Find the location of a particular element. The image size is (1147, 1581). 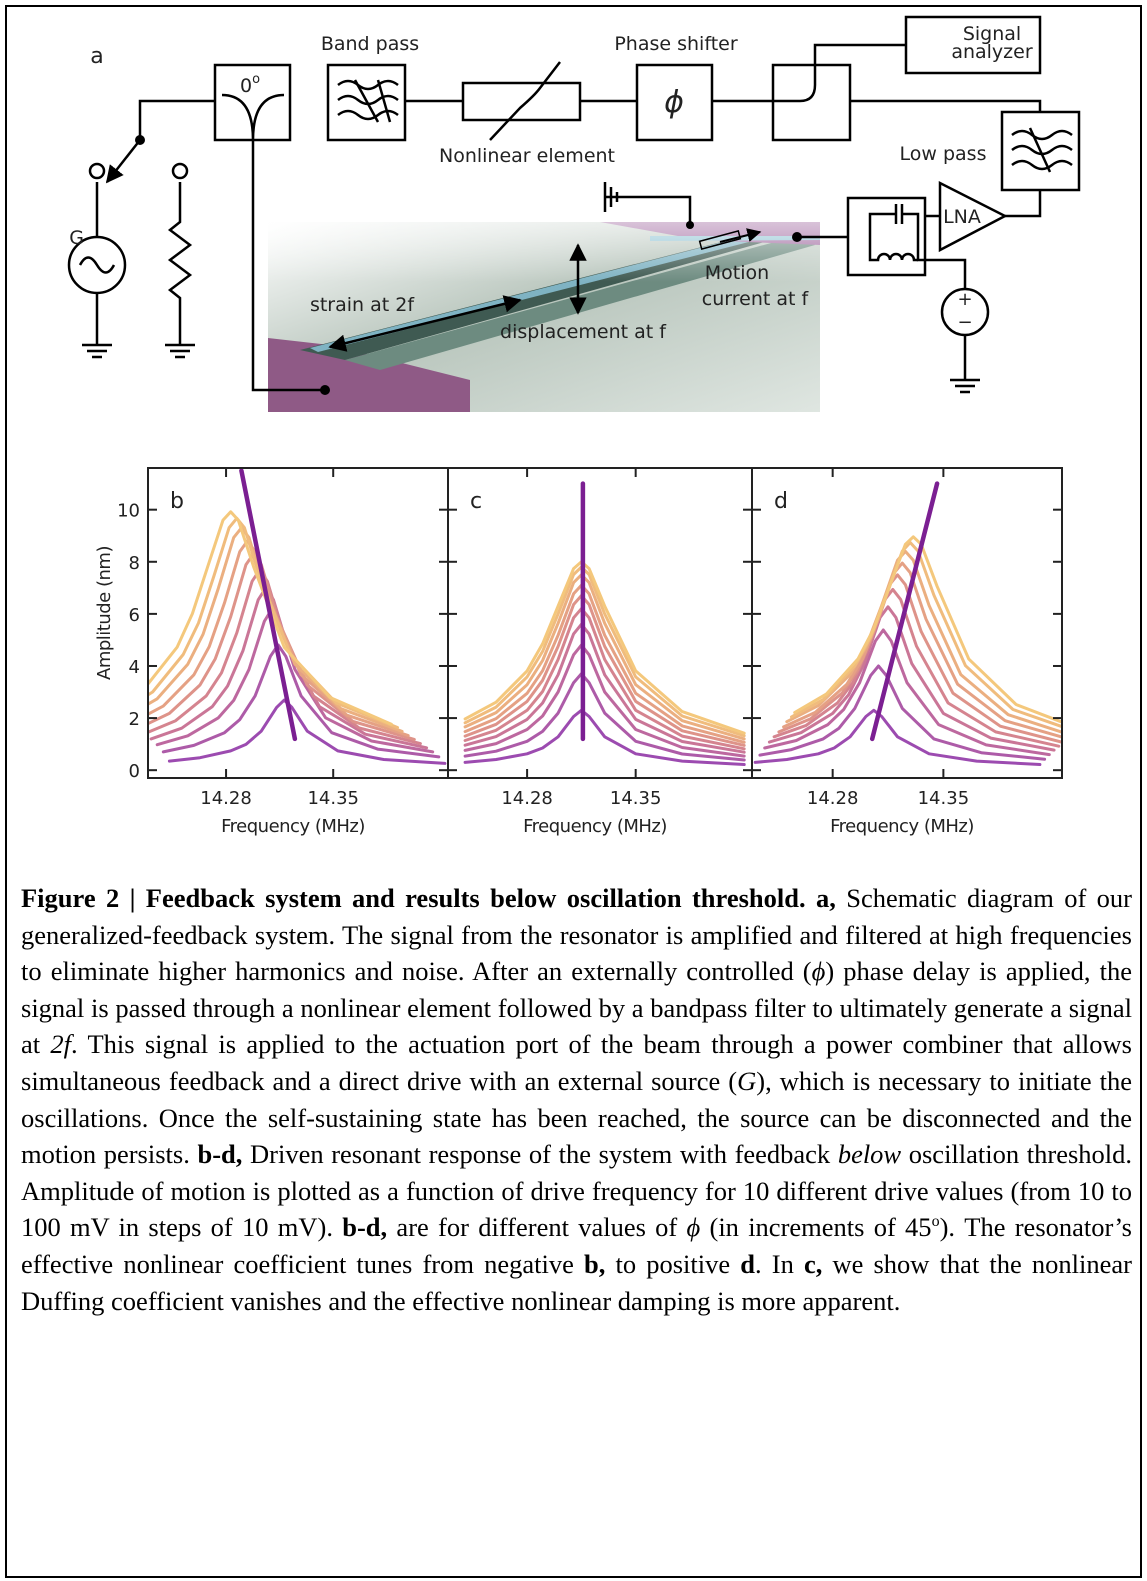

caption-run: o is located at coordinates (935, 1222).